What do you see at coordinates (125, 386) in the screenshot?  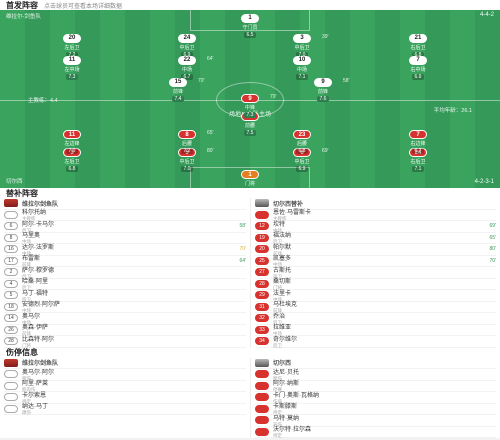 I see `injury-home-row: 阿里·萨莱 肌肉伤` at bounding box center [125, 386].